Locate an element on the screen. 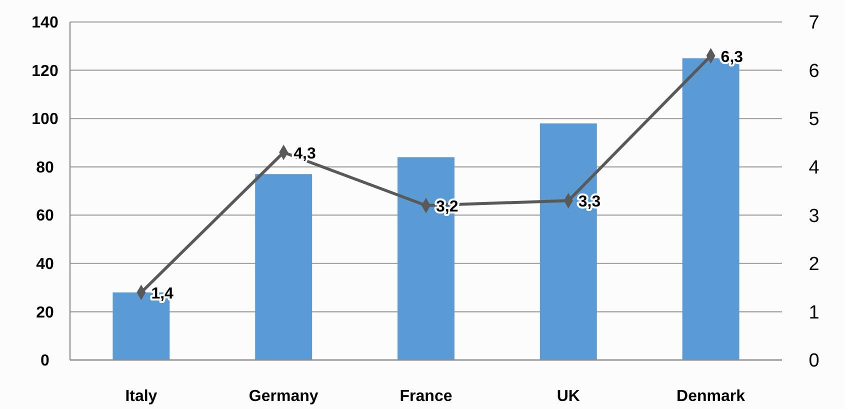 The width and height of the screenshot is (845, 409). y2-tick-label: 0 is located at coordinates (814, 361).